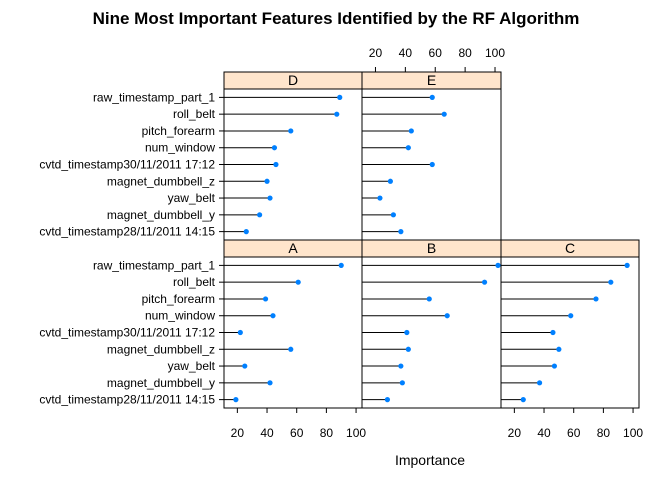  Describe the element at coordinates (596, 299) in the screenshot. I see `panel-c-point-pitch-forearm` at that location.